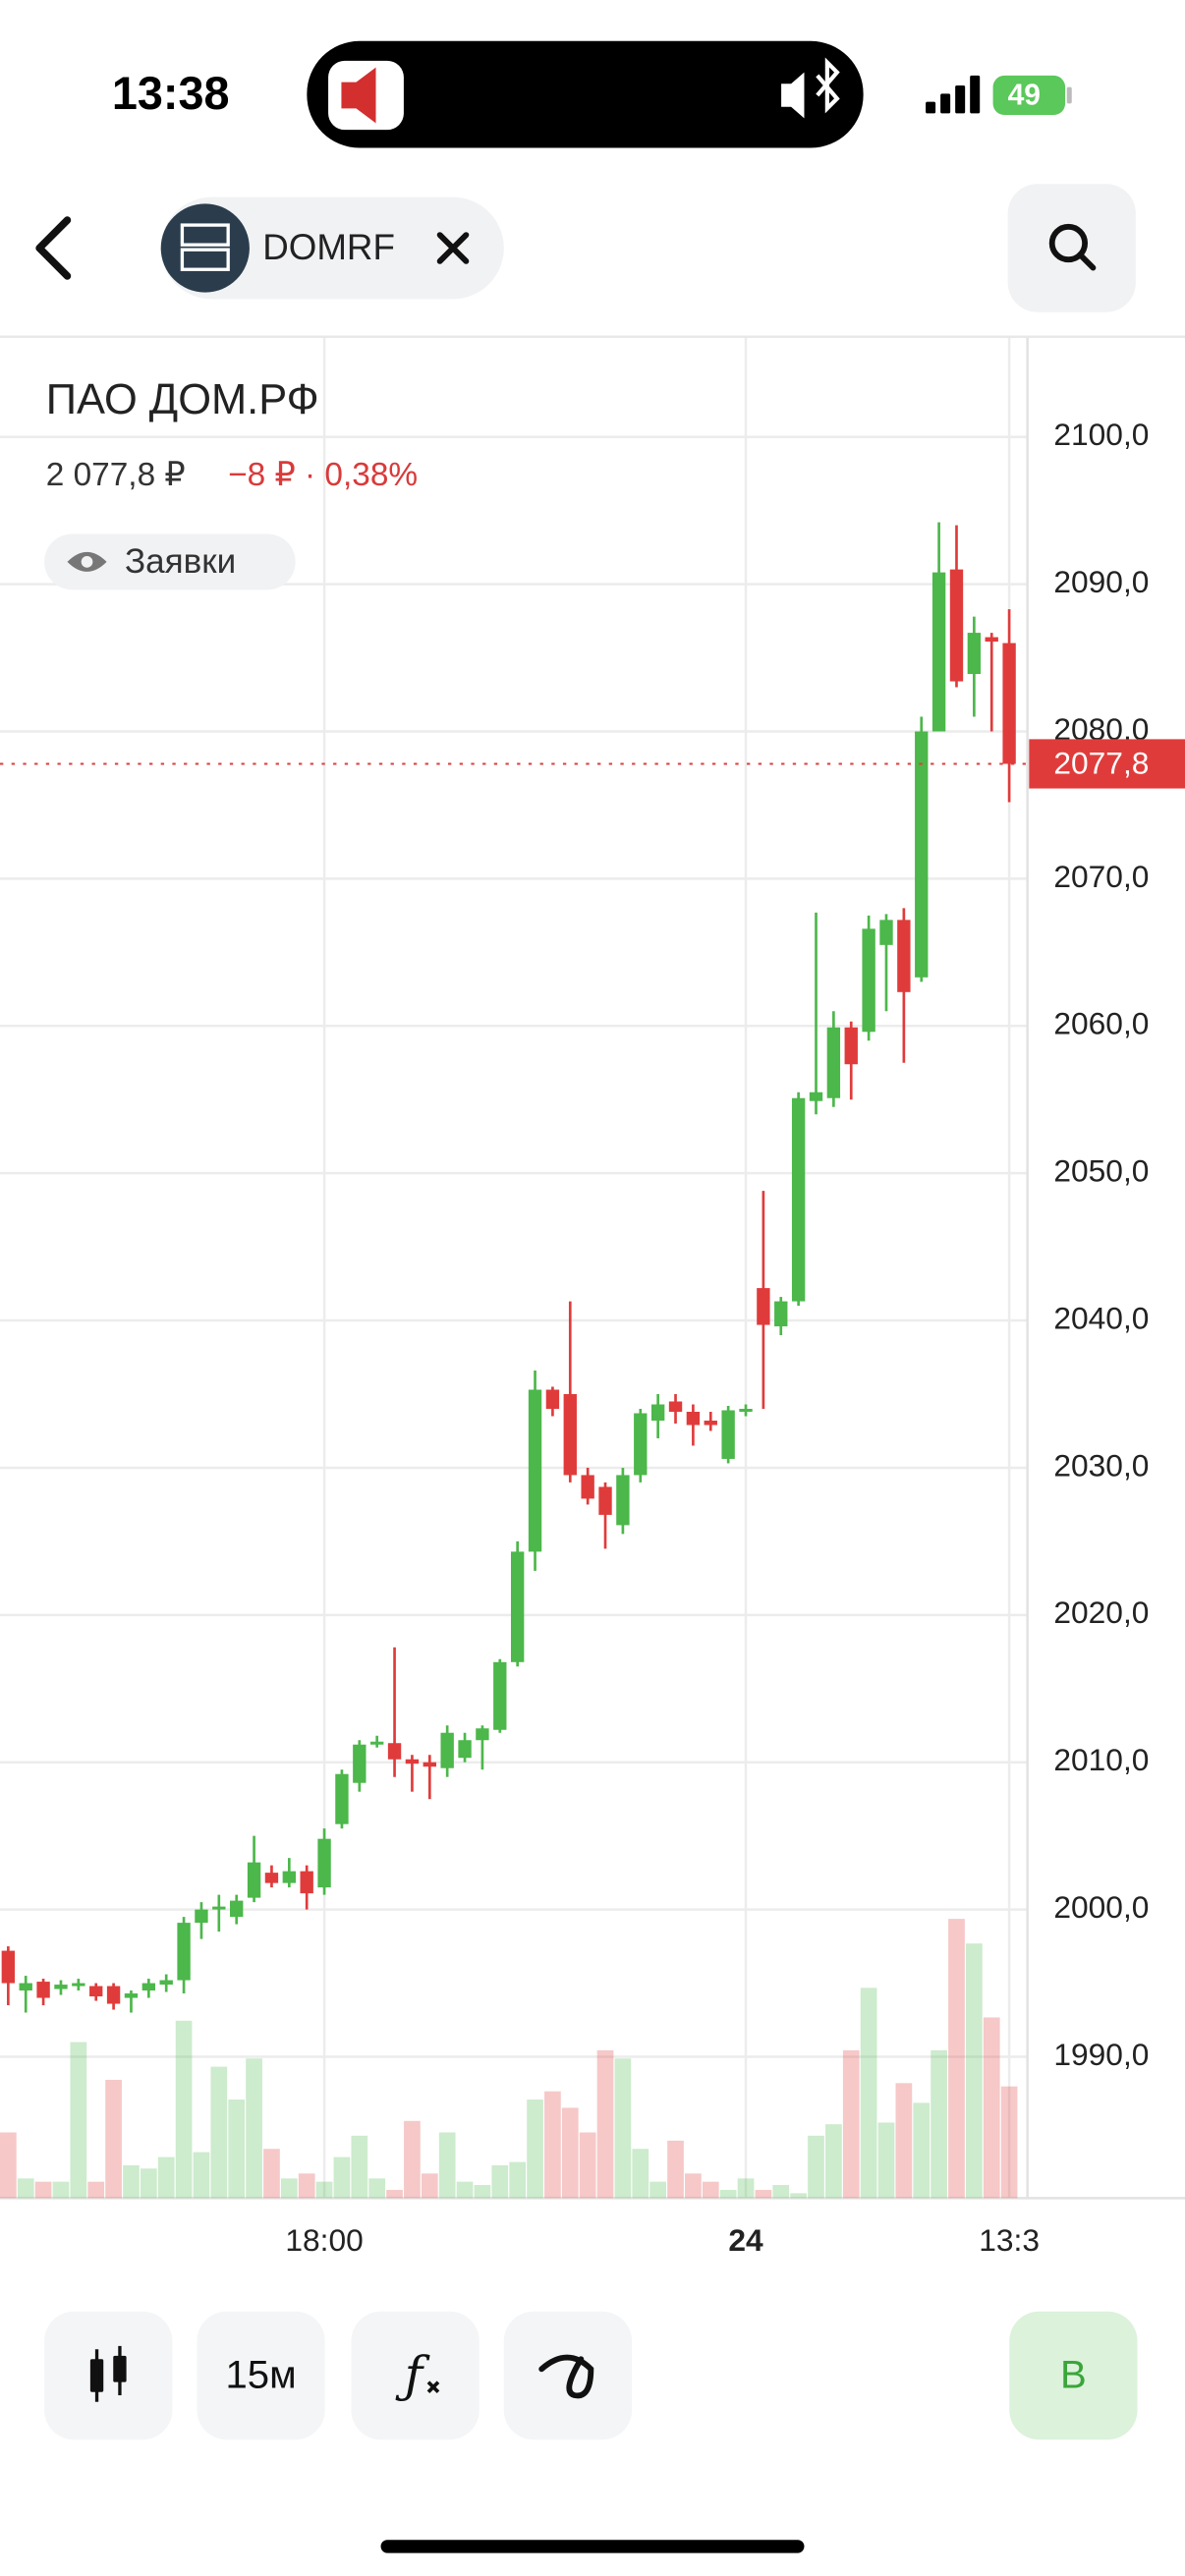 Image resolution: width=1185 pixels, height=2576 pixels. Describe the element at coordinates (954, 94) in the screenshot. I see `signal-icon` at that location.